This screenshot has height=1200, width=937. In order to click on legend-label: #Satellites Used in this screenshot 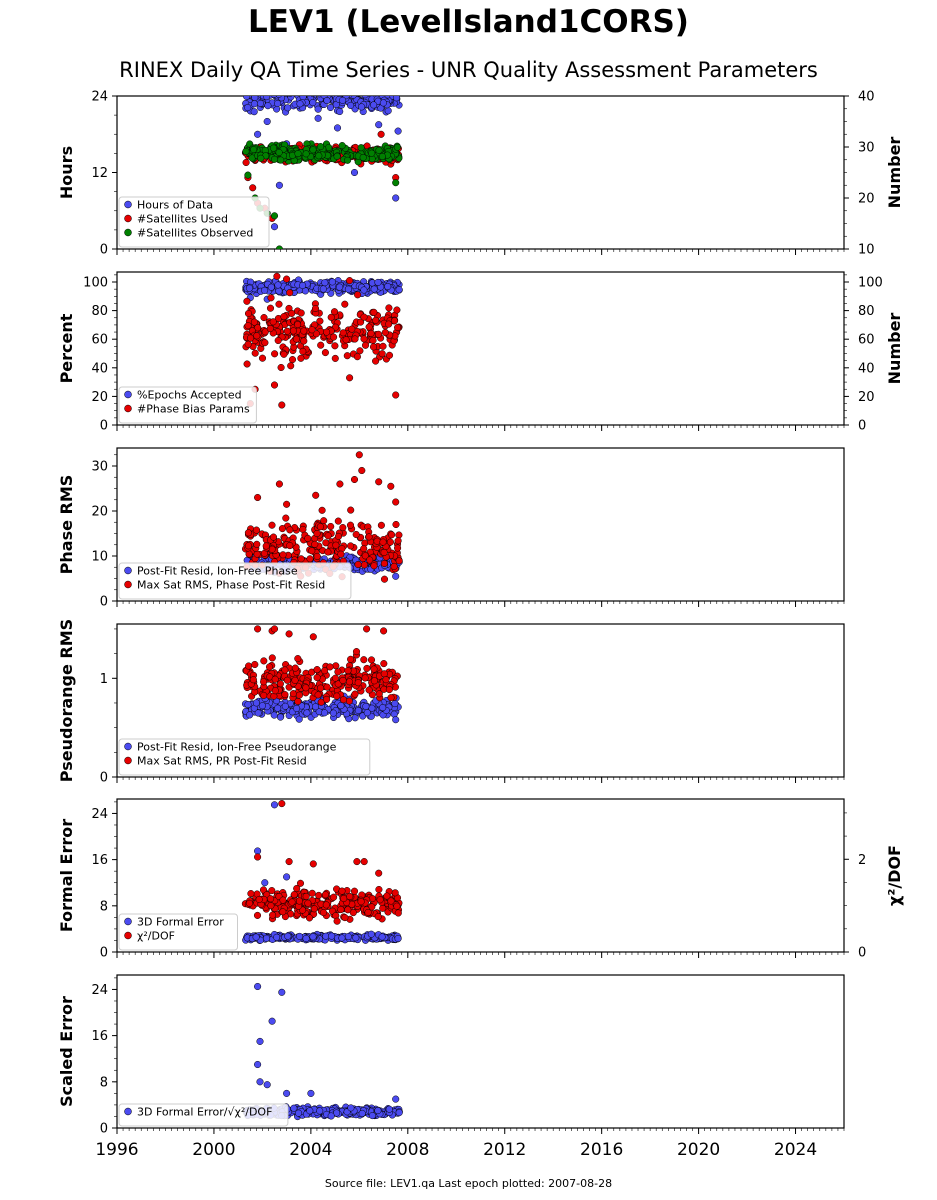, I will do `click(182, 219)`.